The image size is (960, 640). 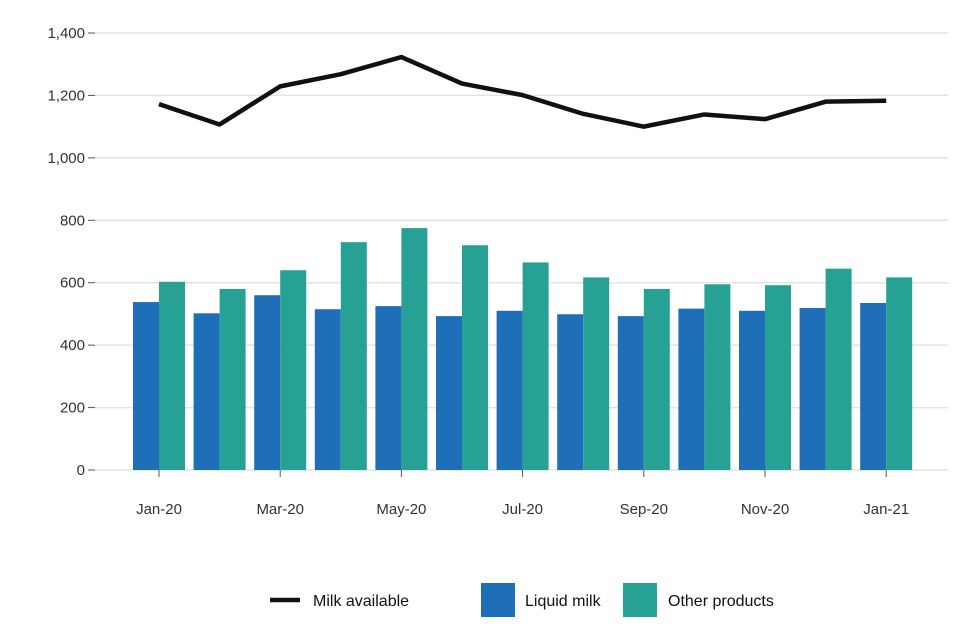 What do you see at coordinates (72, 220) in the screenshot?
I see `y-tick-label: 800` at bounding box center [72, 220].